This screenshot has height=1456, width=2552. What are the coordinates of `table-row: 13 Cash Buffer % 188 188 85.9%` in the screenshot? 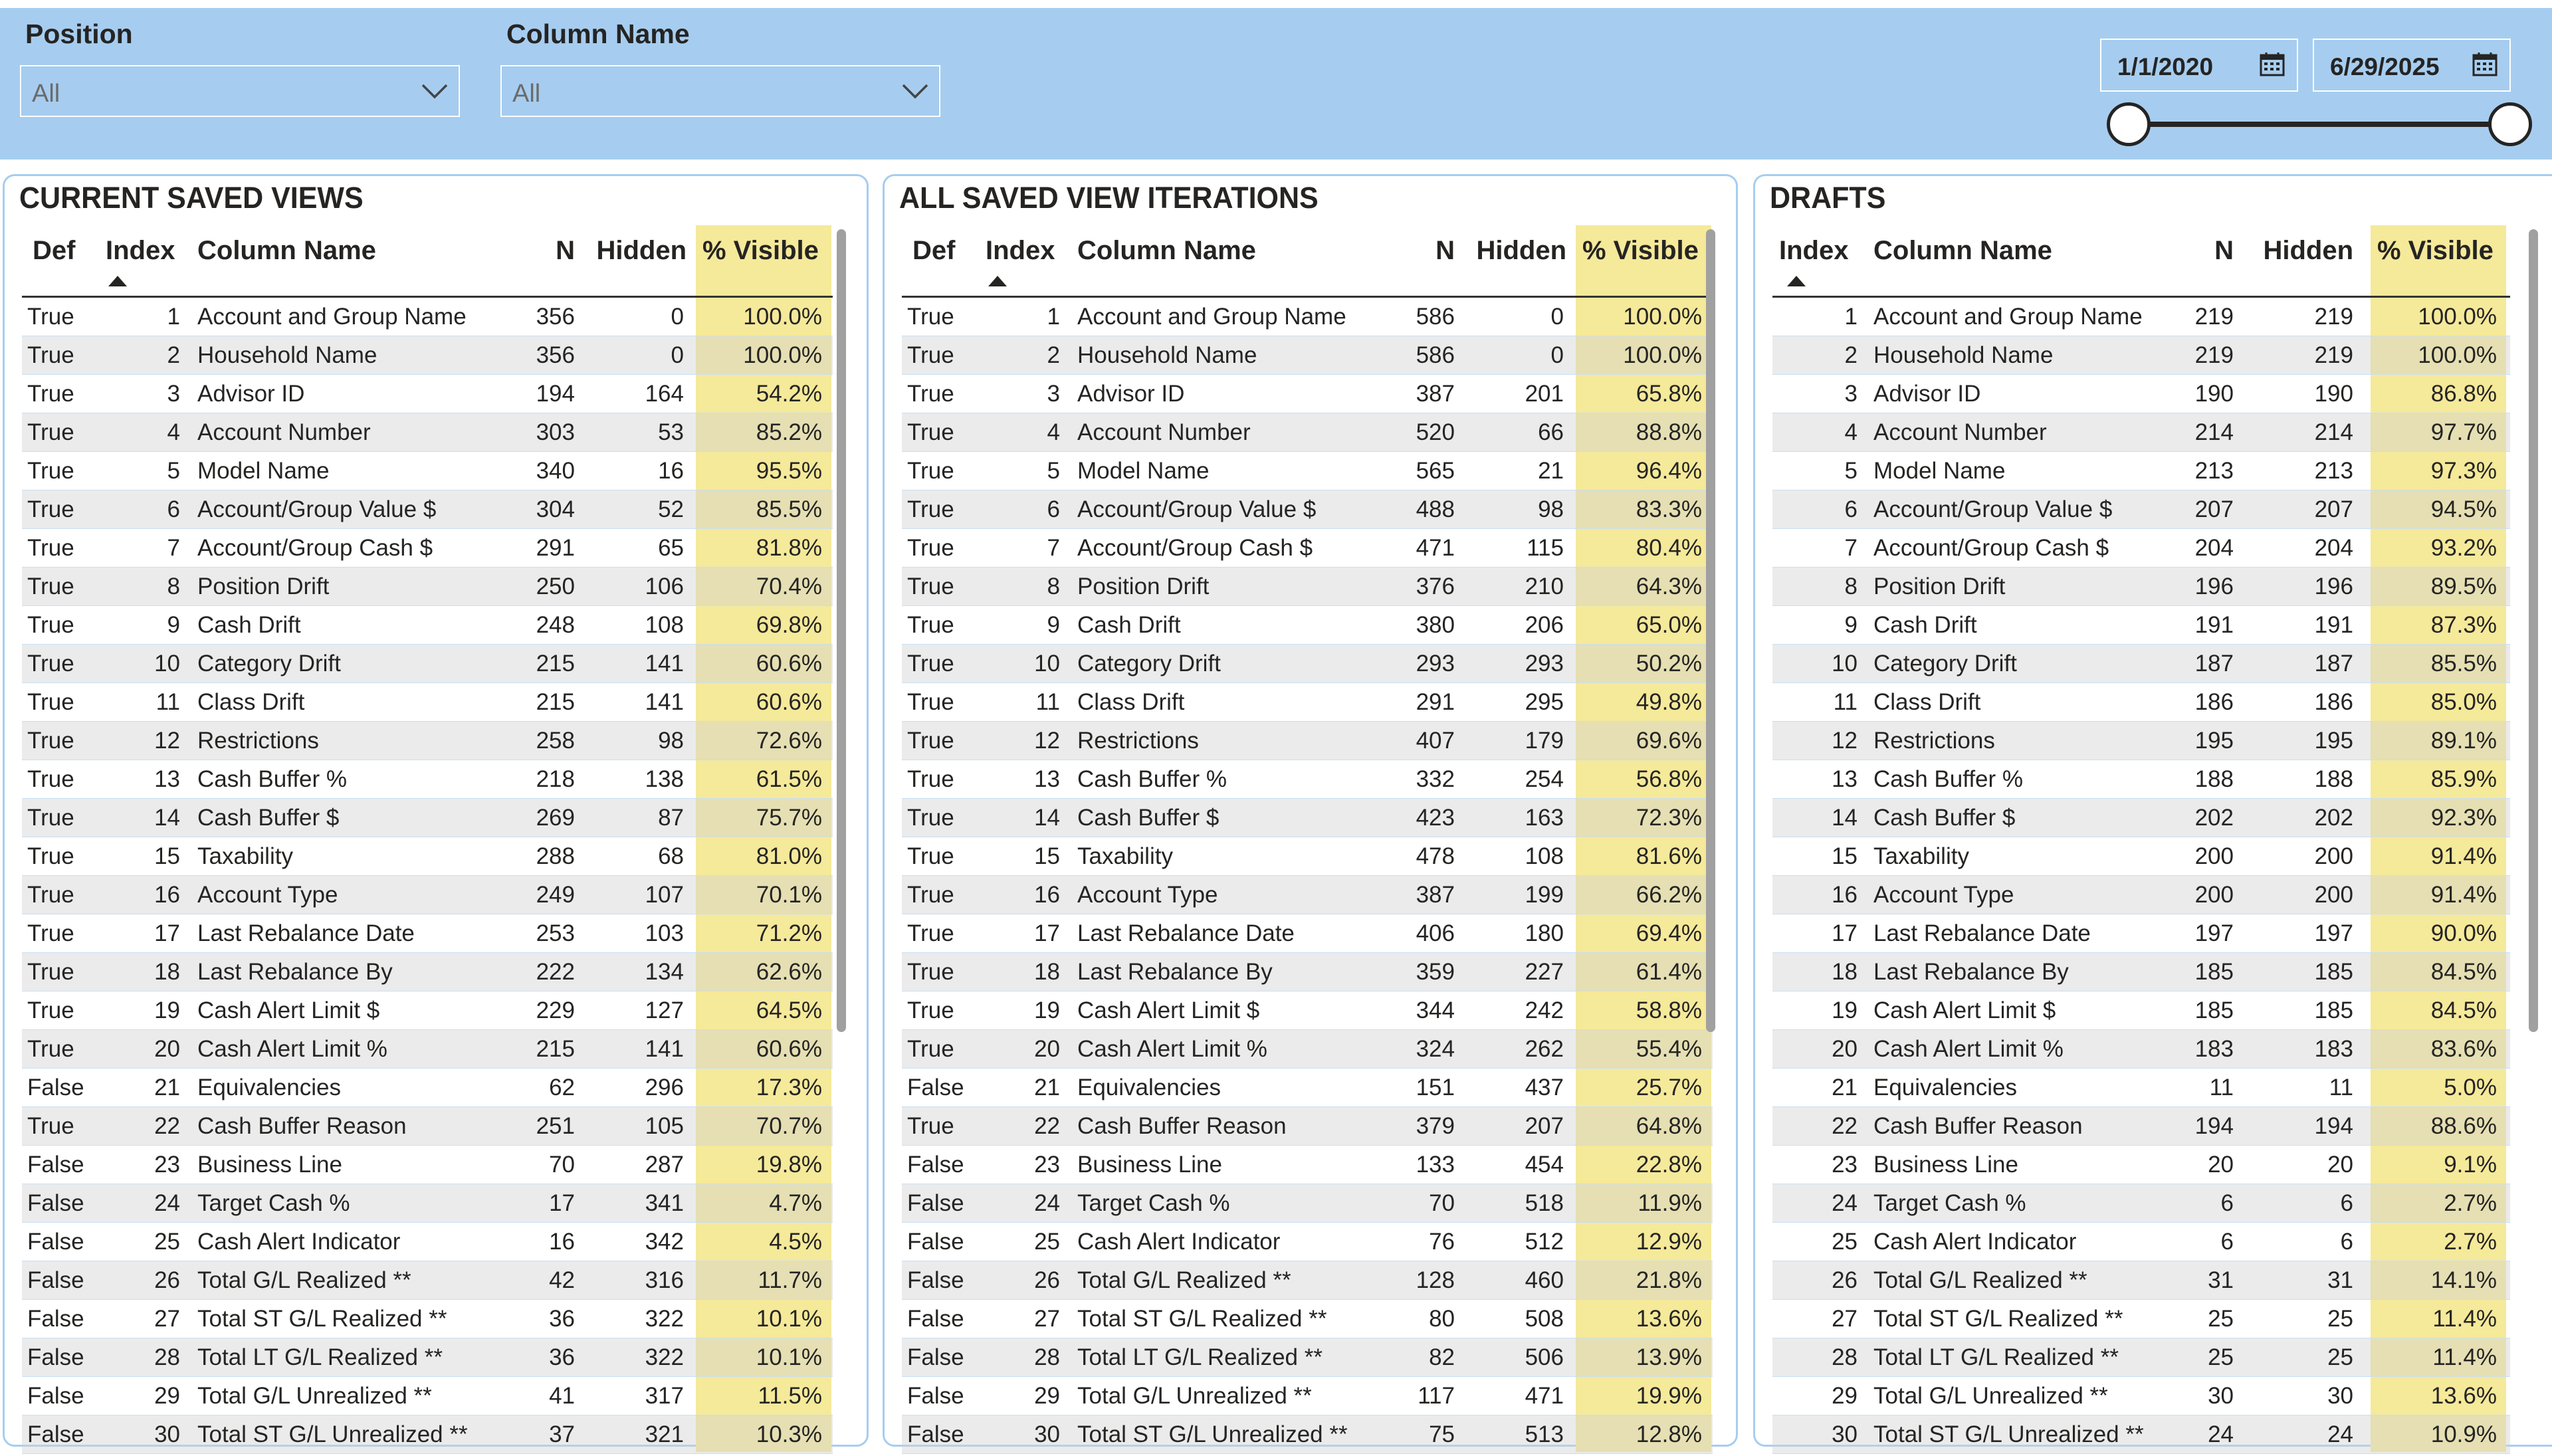 It's located at (2141, 779).